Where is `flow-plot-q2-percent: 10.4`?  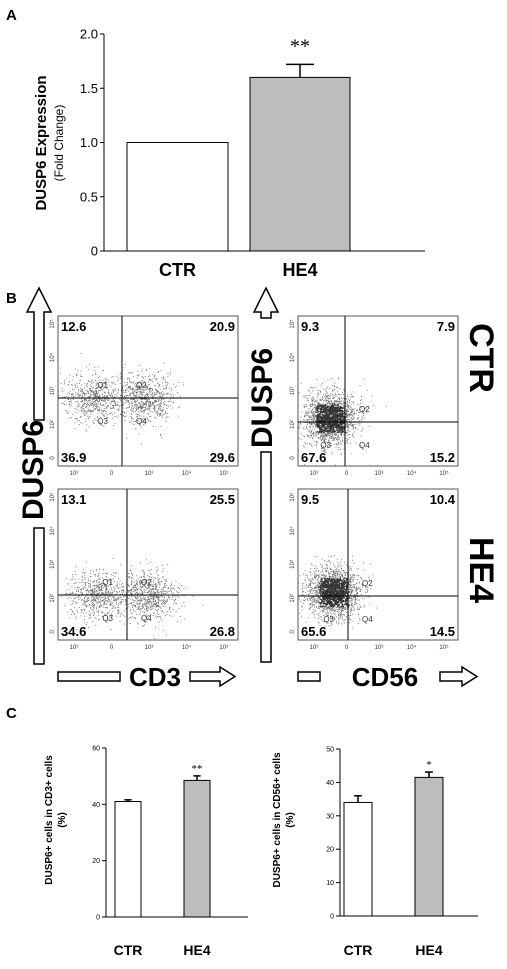 flow-plot-q2-percent: 10.4 is located at coordinates (443, 499).